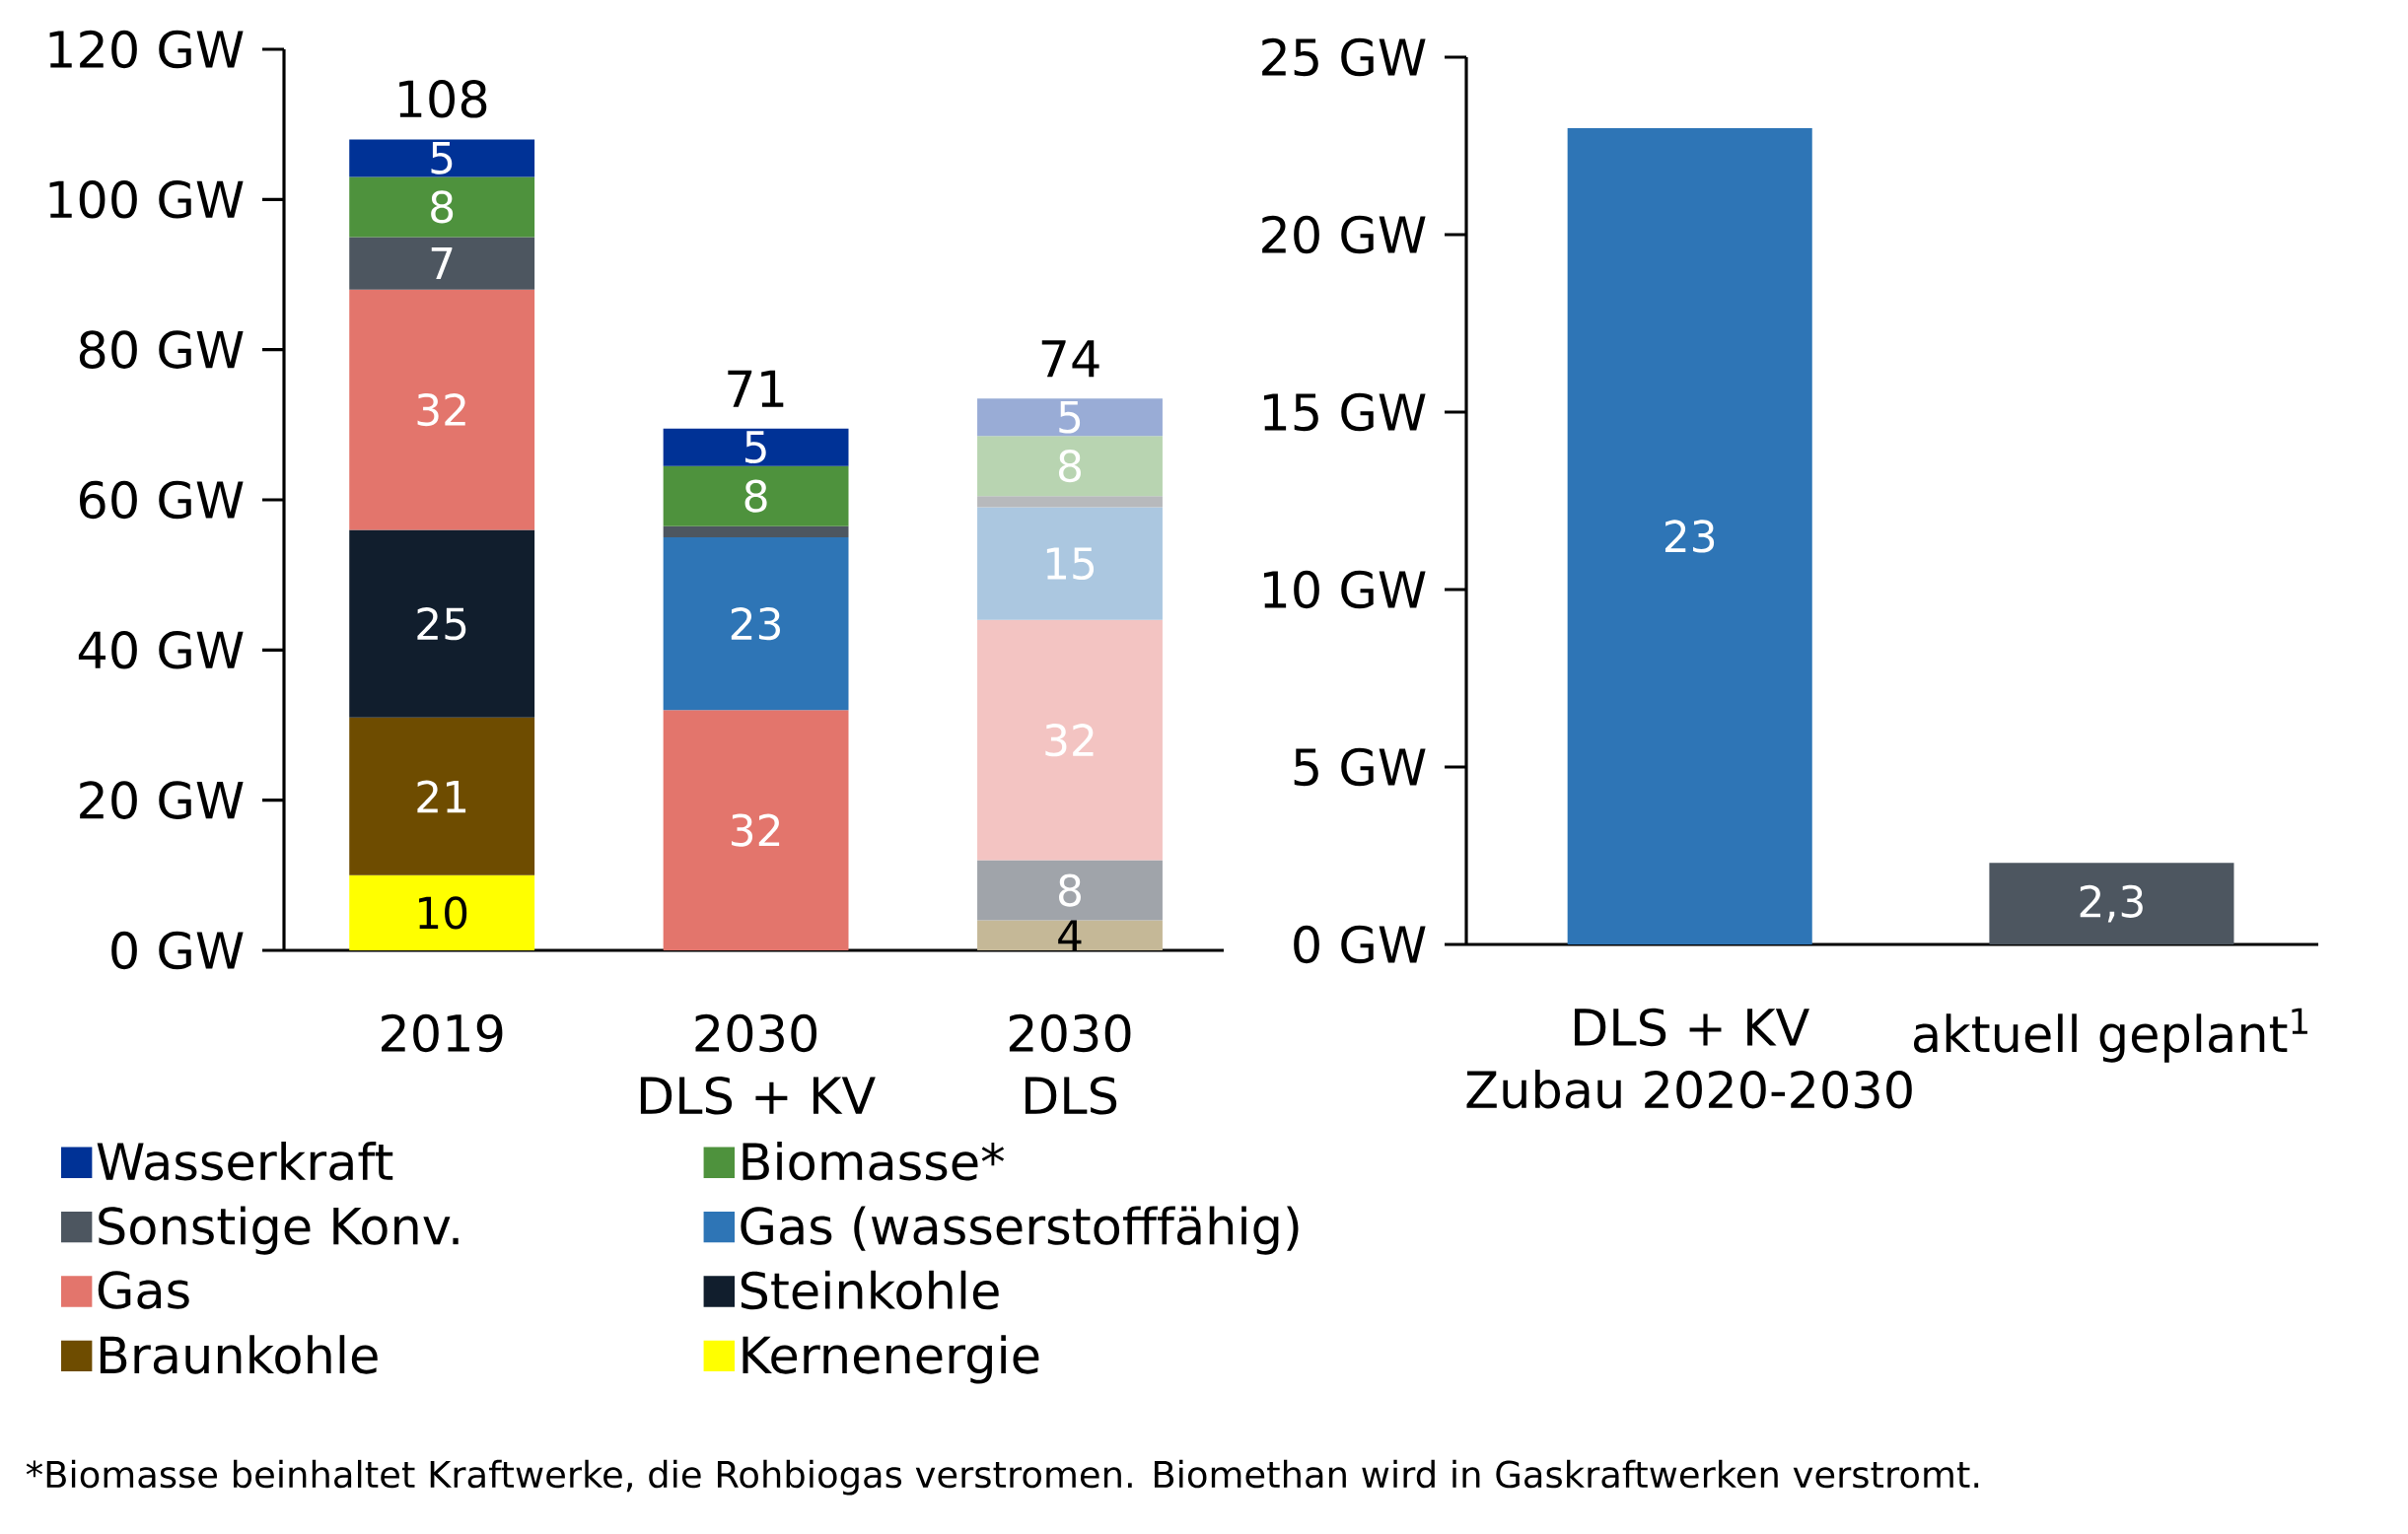 The width and height of the screenshot is (2408, 1534). I want to click on legend-label: Biomasse*, so click(874, 1161).